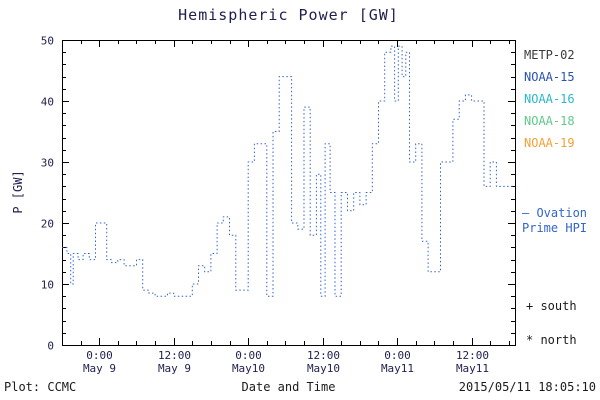  Describe the element at coordinates (551, 306) in the screenshot. I see `legend-south-marker-label: + south` at that location.